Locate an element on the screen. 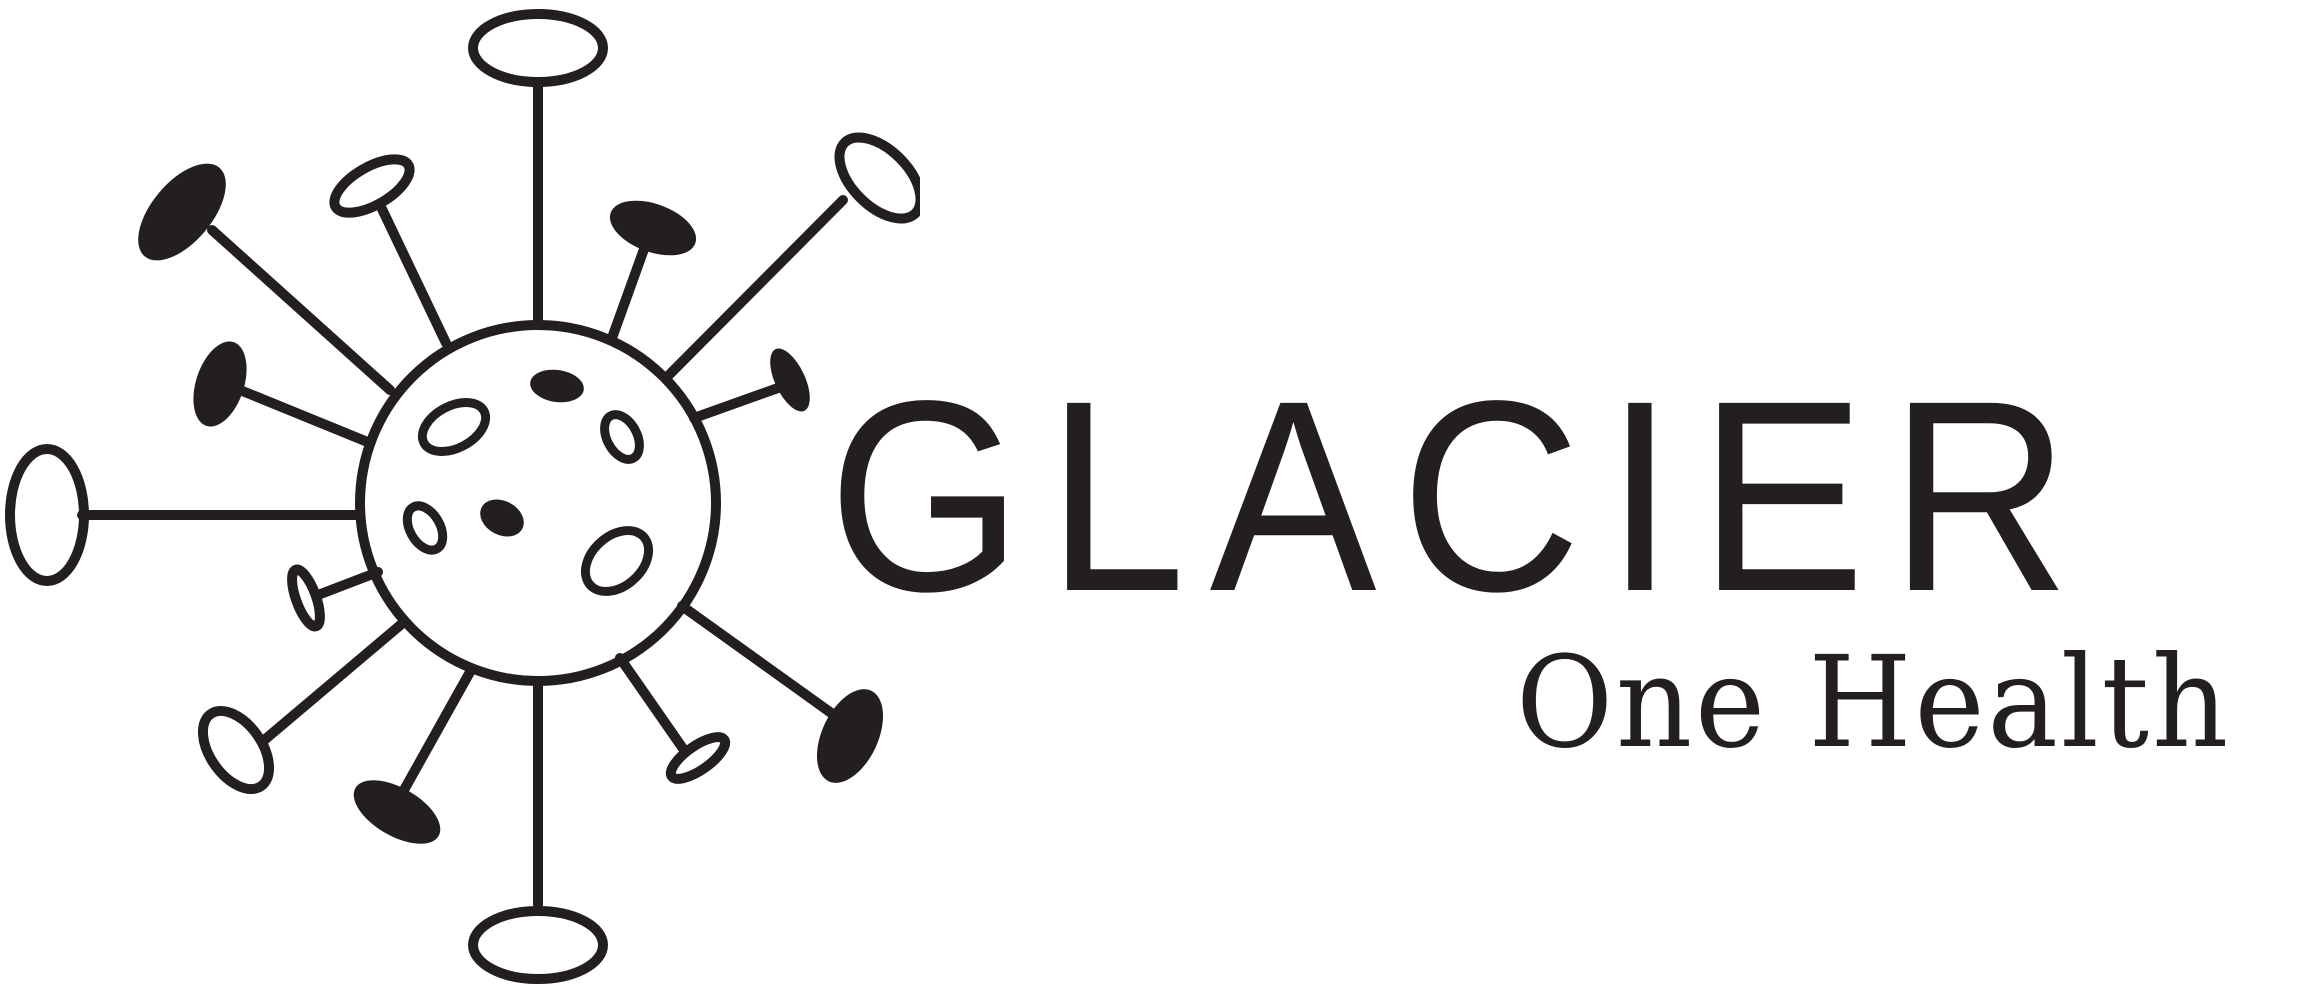 This screenshot has height=988, width=2298. brand-tagline: One Health is located at coordinates (1874, 702).